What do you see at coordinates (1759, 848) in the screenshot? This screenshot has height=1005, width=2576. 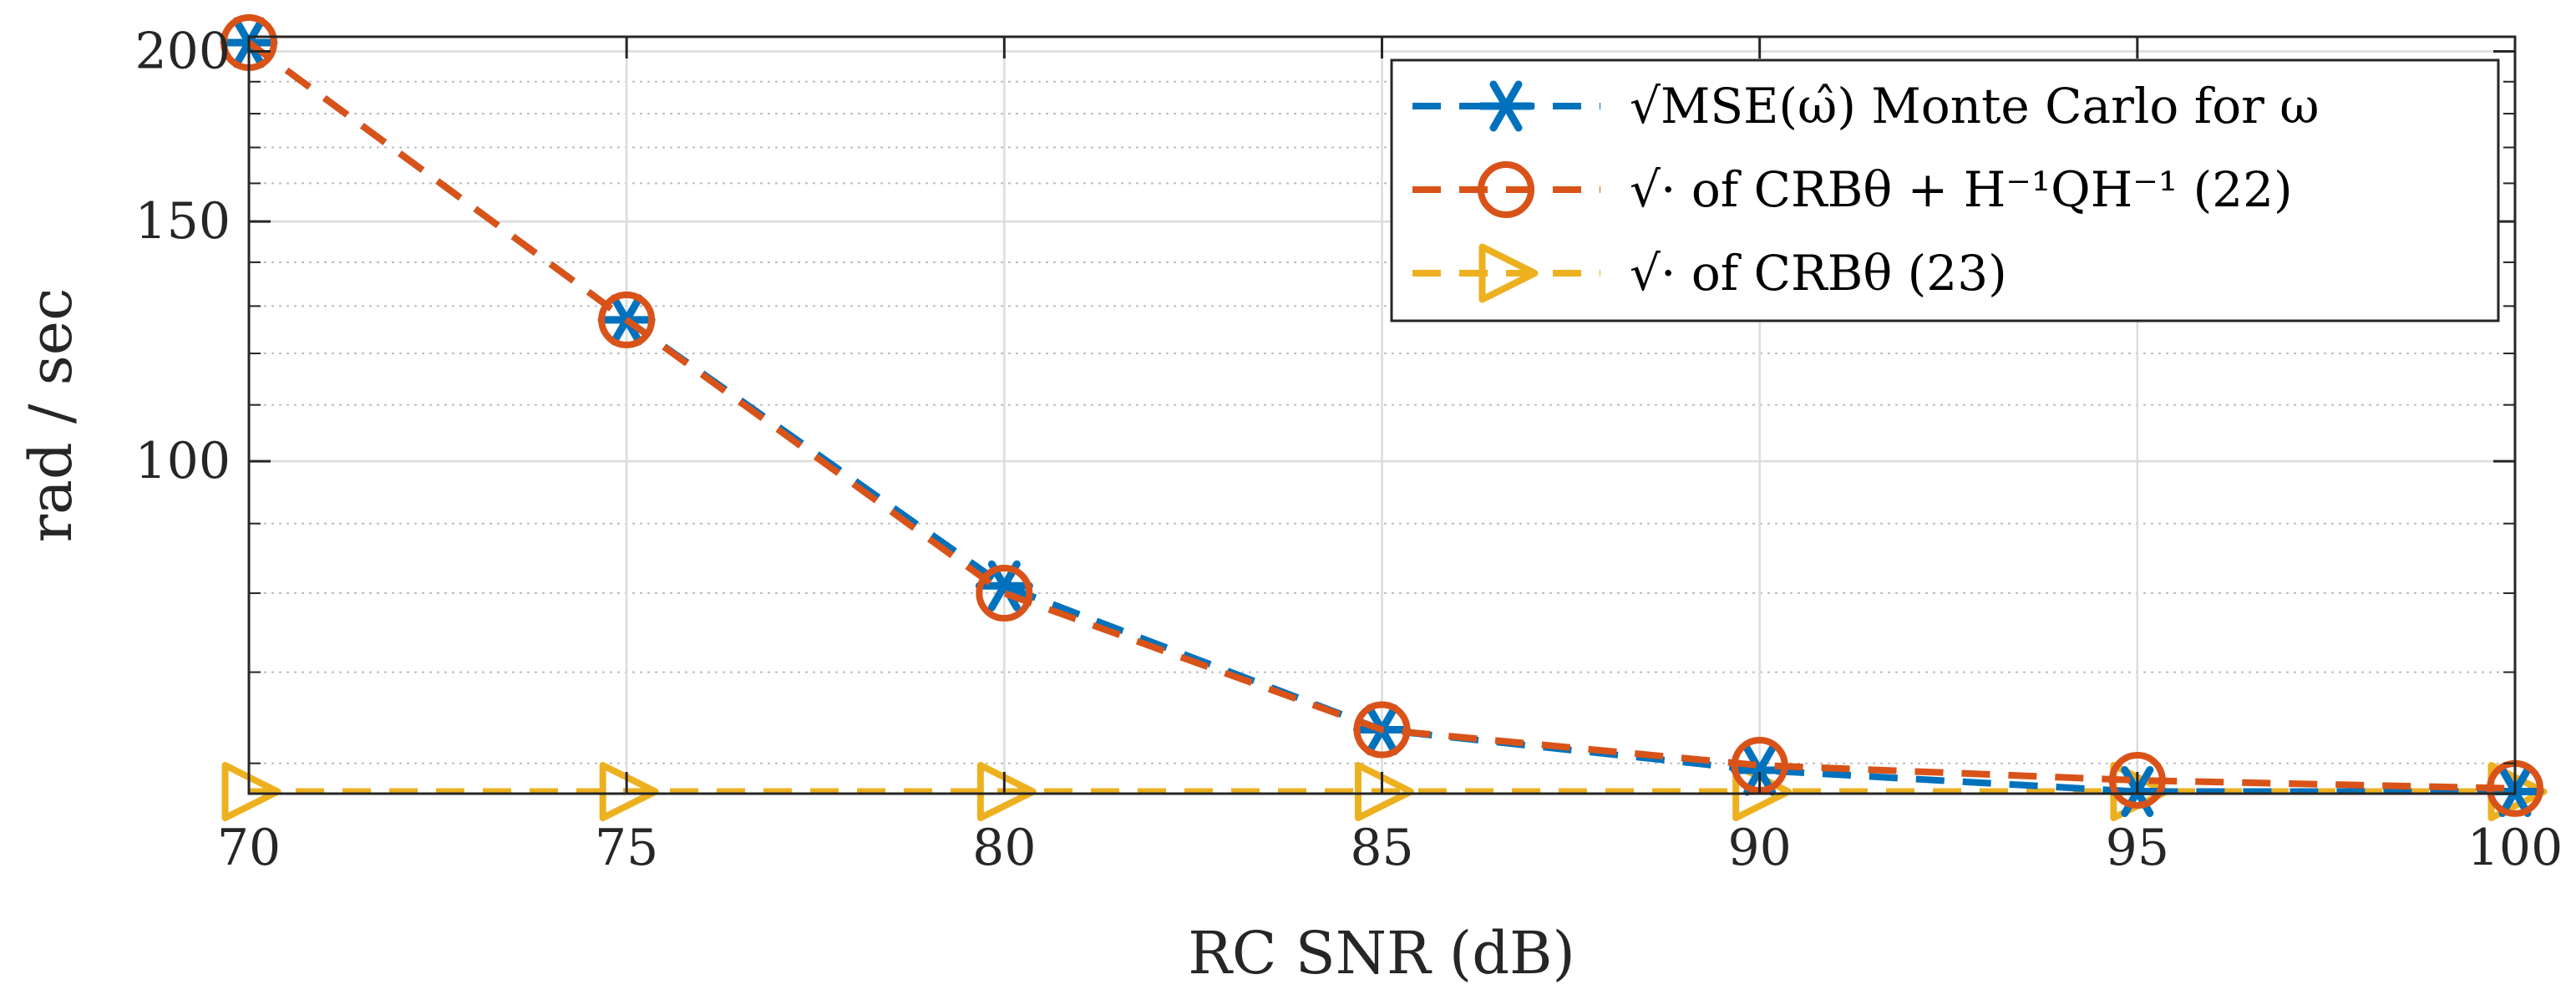 I see `x-tick-label: 90` at bounding box center [1759, 848].